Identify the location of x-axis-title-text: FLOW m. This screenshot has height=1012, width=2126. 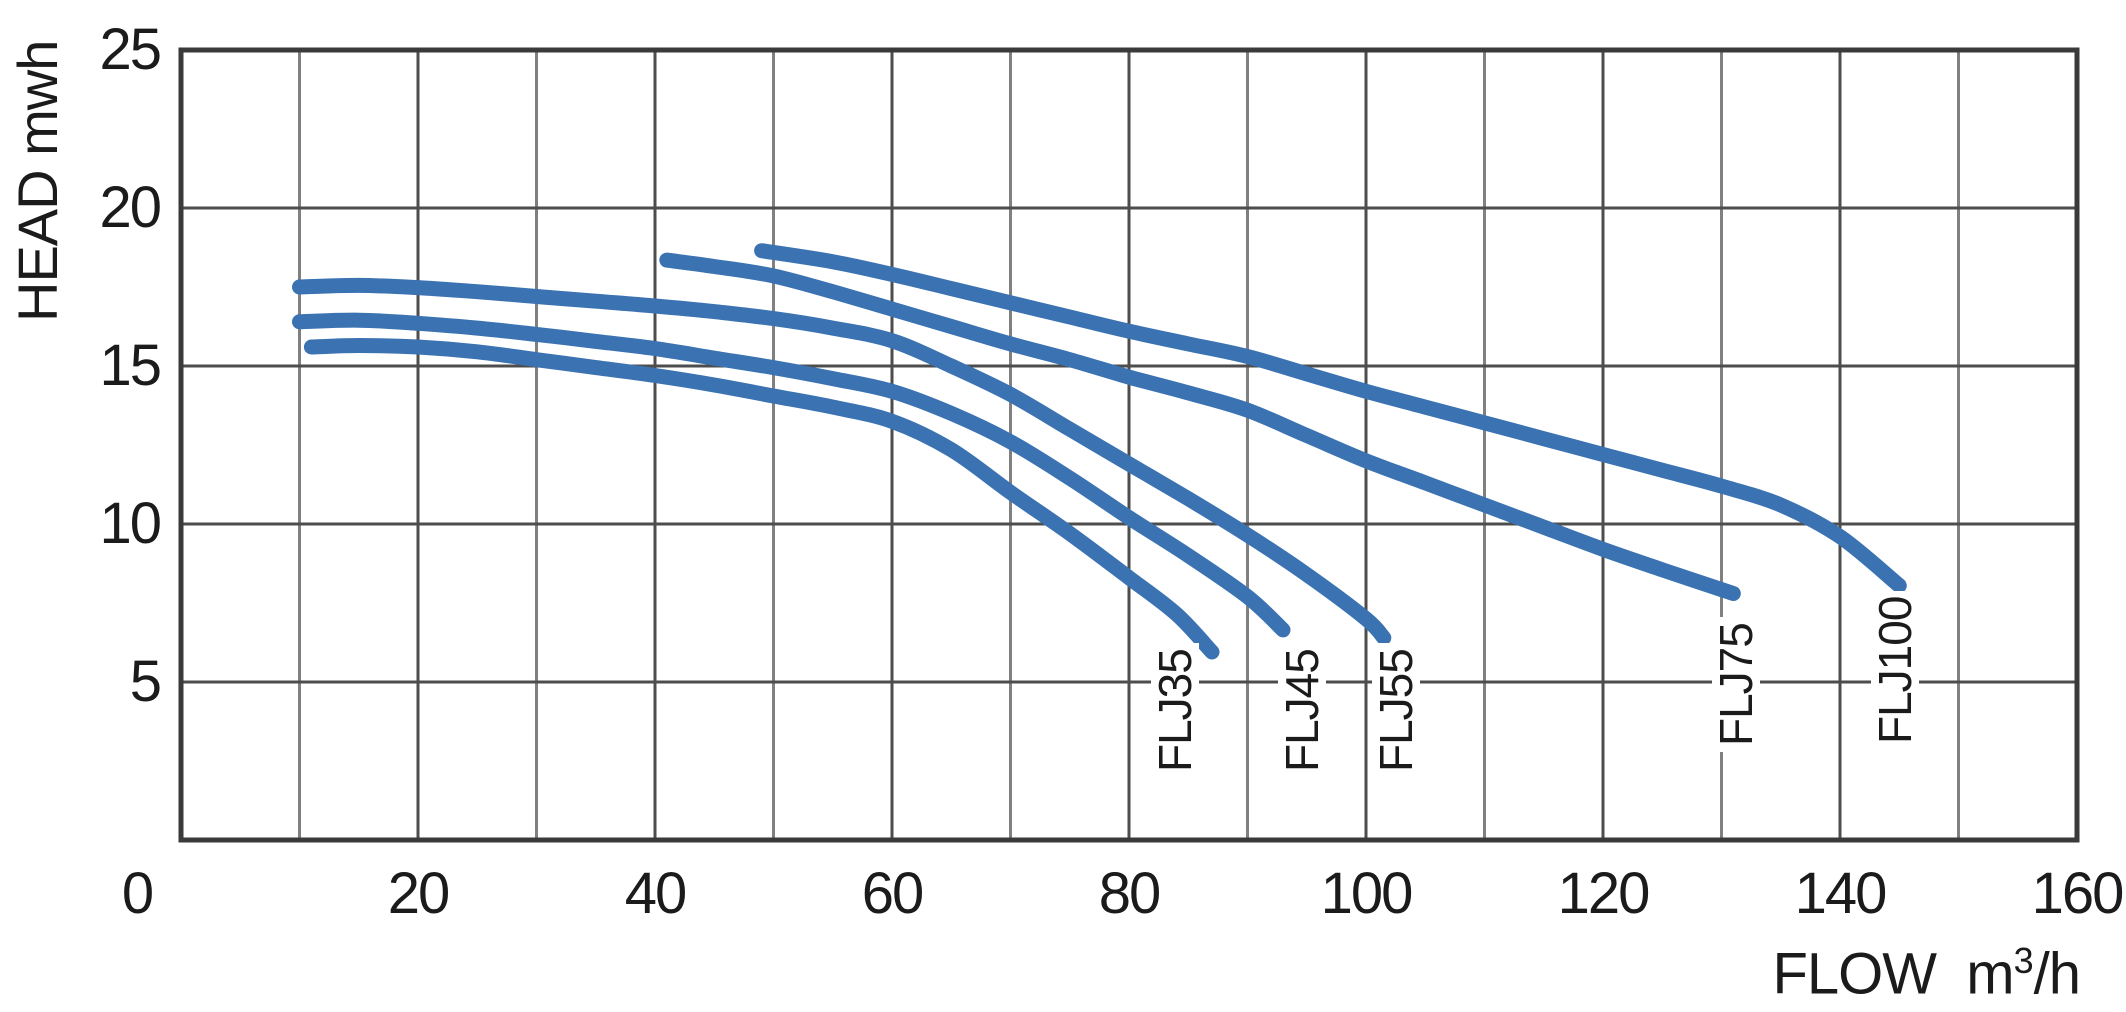
(1893, 974).